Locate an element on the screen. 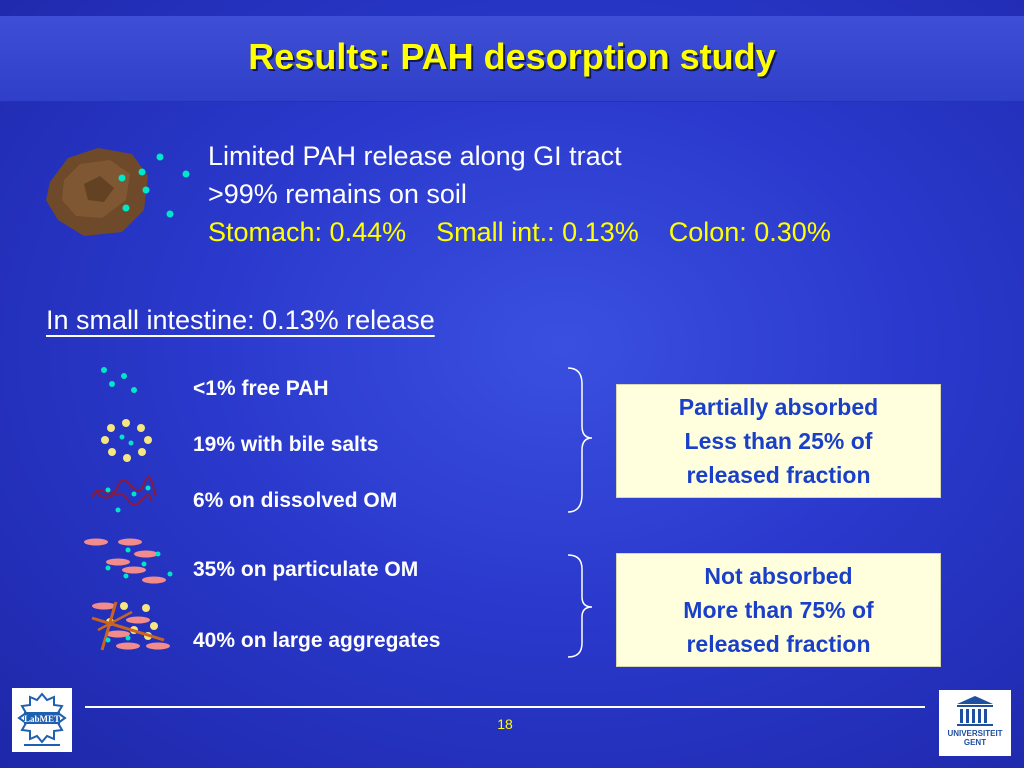 The height and width of the screenshot is (768, 1024). absorbed-line-1: Partially absorbed is located at coordinates (778, 407).